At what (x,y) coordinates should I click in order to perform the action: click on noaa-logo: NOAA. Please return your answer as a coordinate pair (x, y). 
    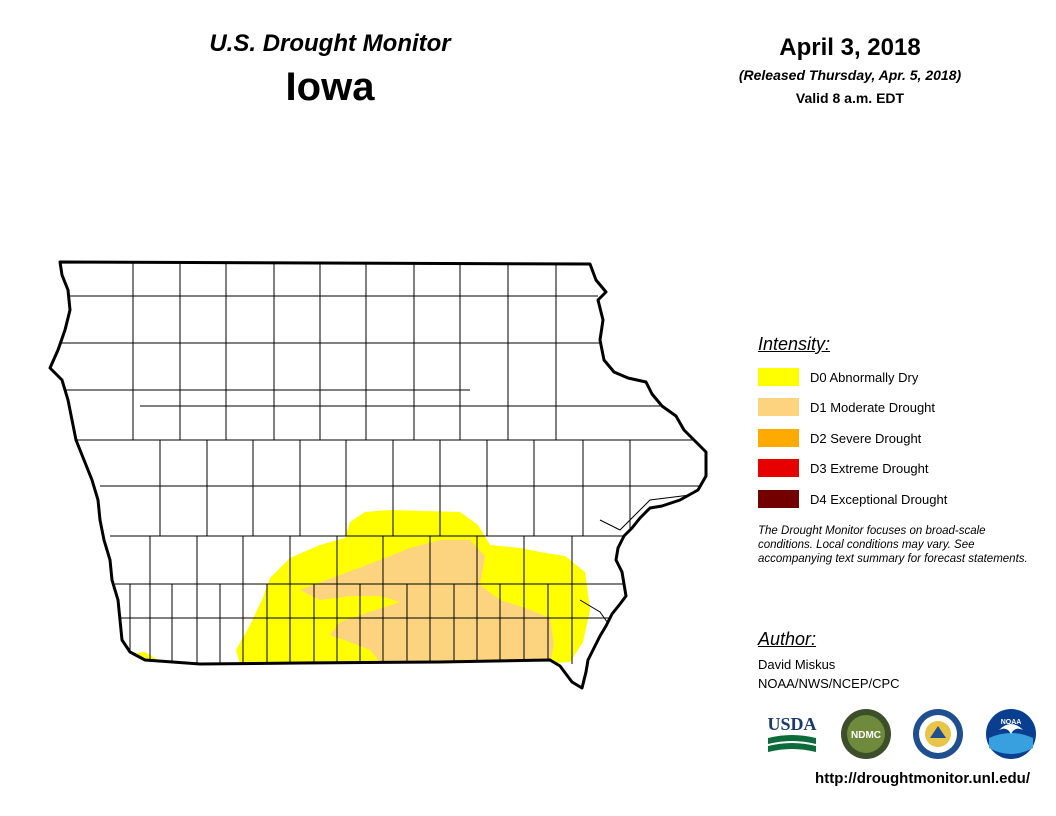
    Looking at the image, I should click on (1011, 734).